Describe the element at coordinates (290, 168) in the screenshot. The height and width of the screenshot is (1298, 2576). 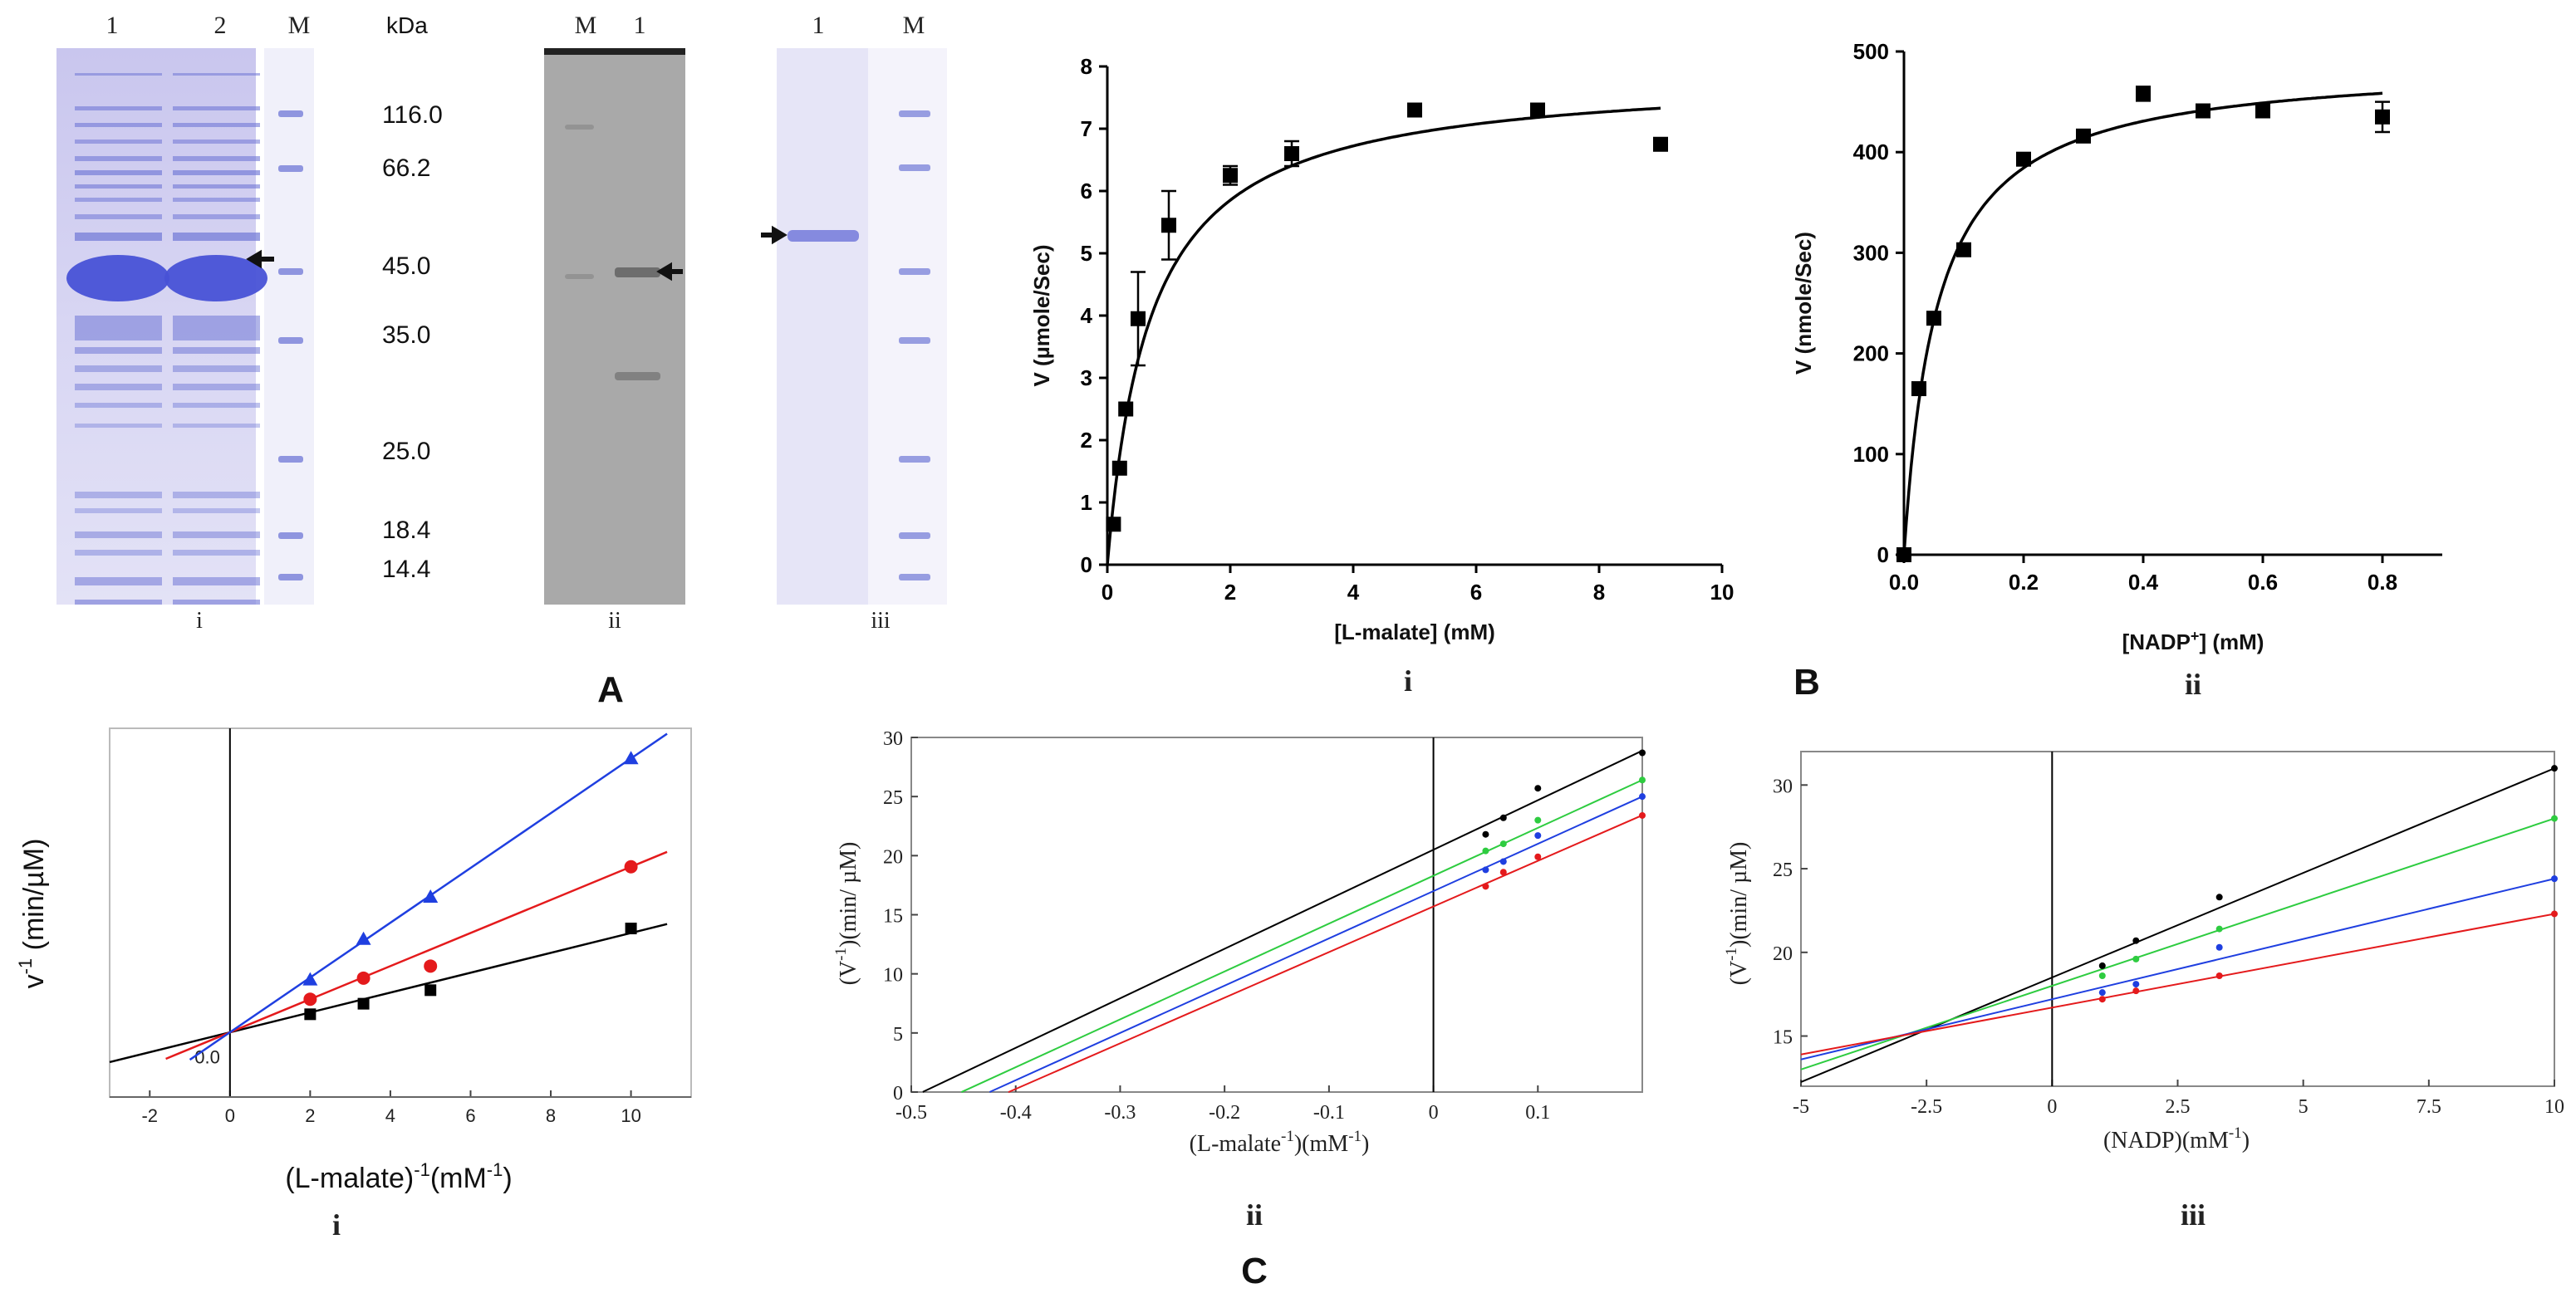
I see `gel-1-marker-band` at that location.